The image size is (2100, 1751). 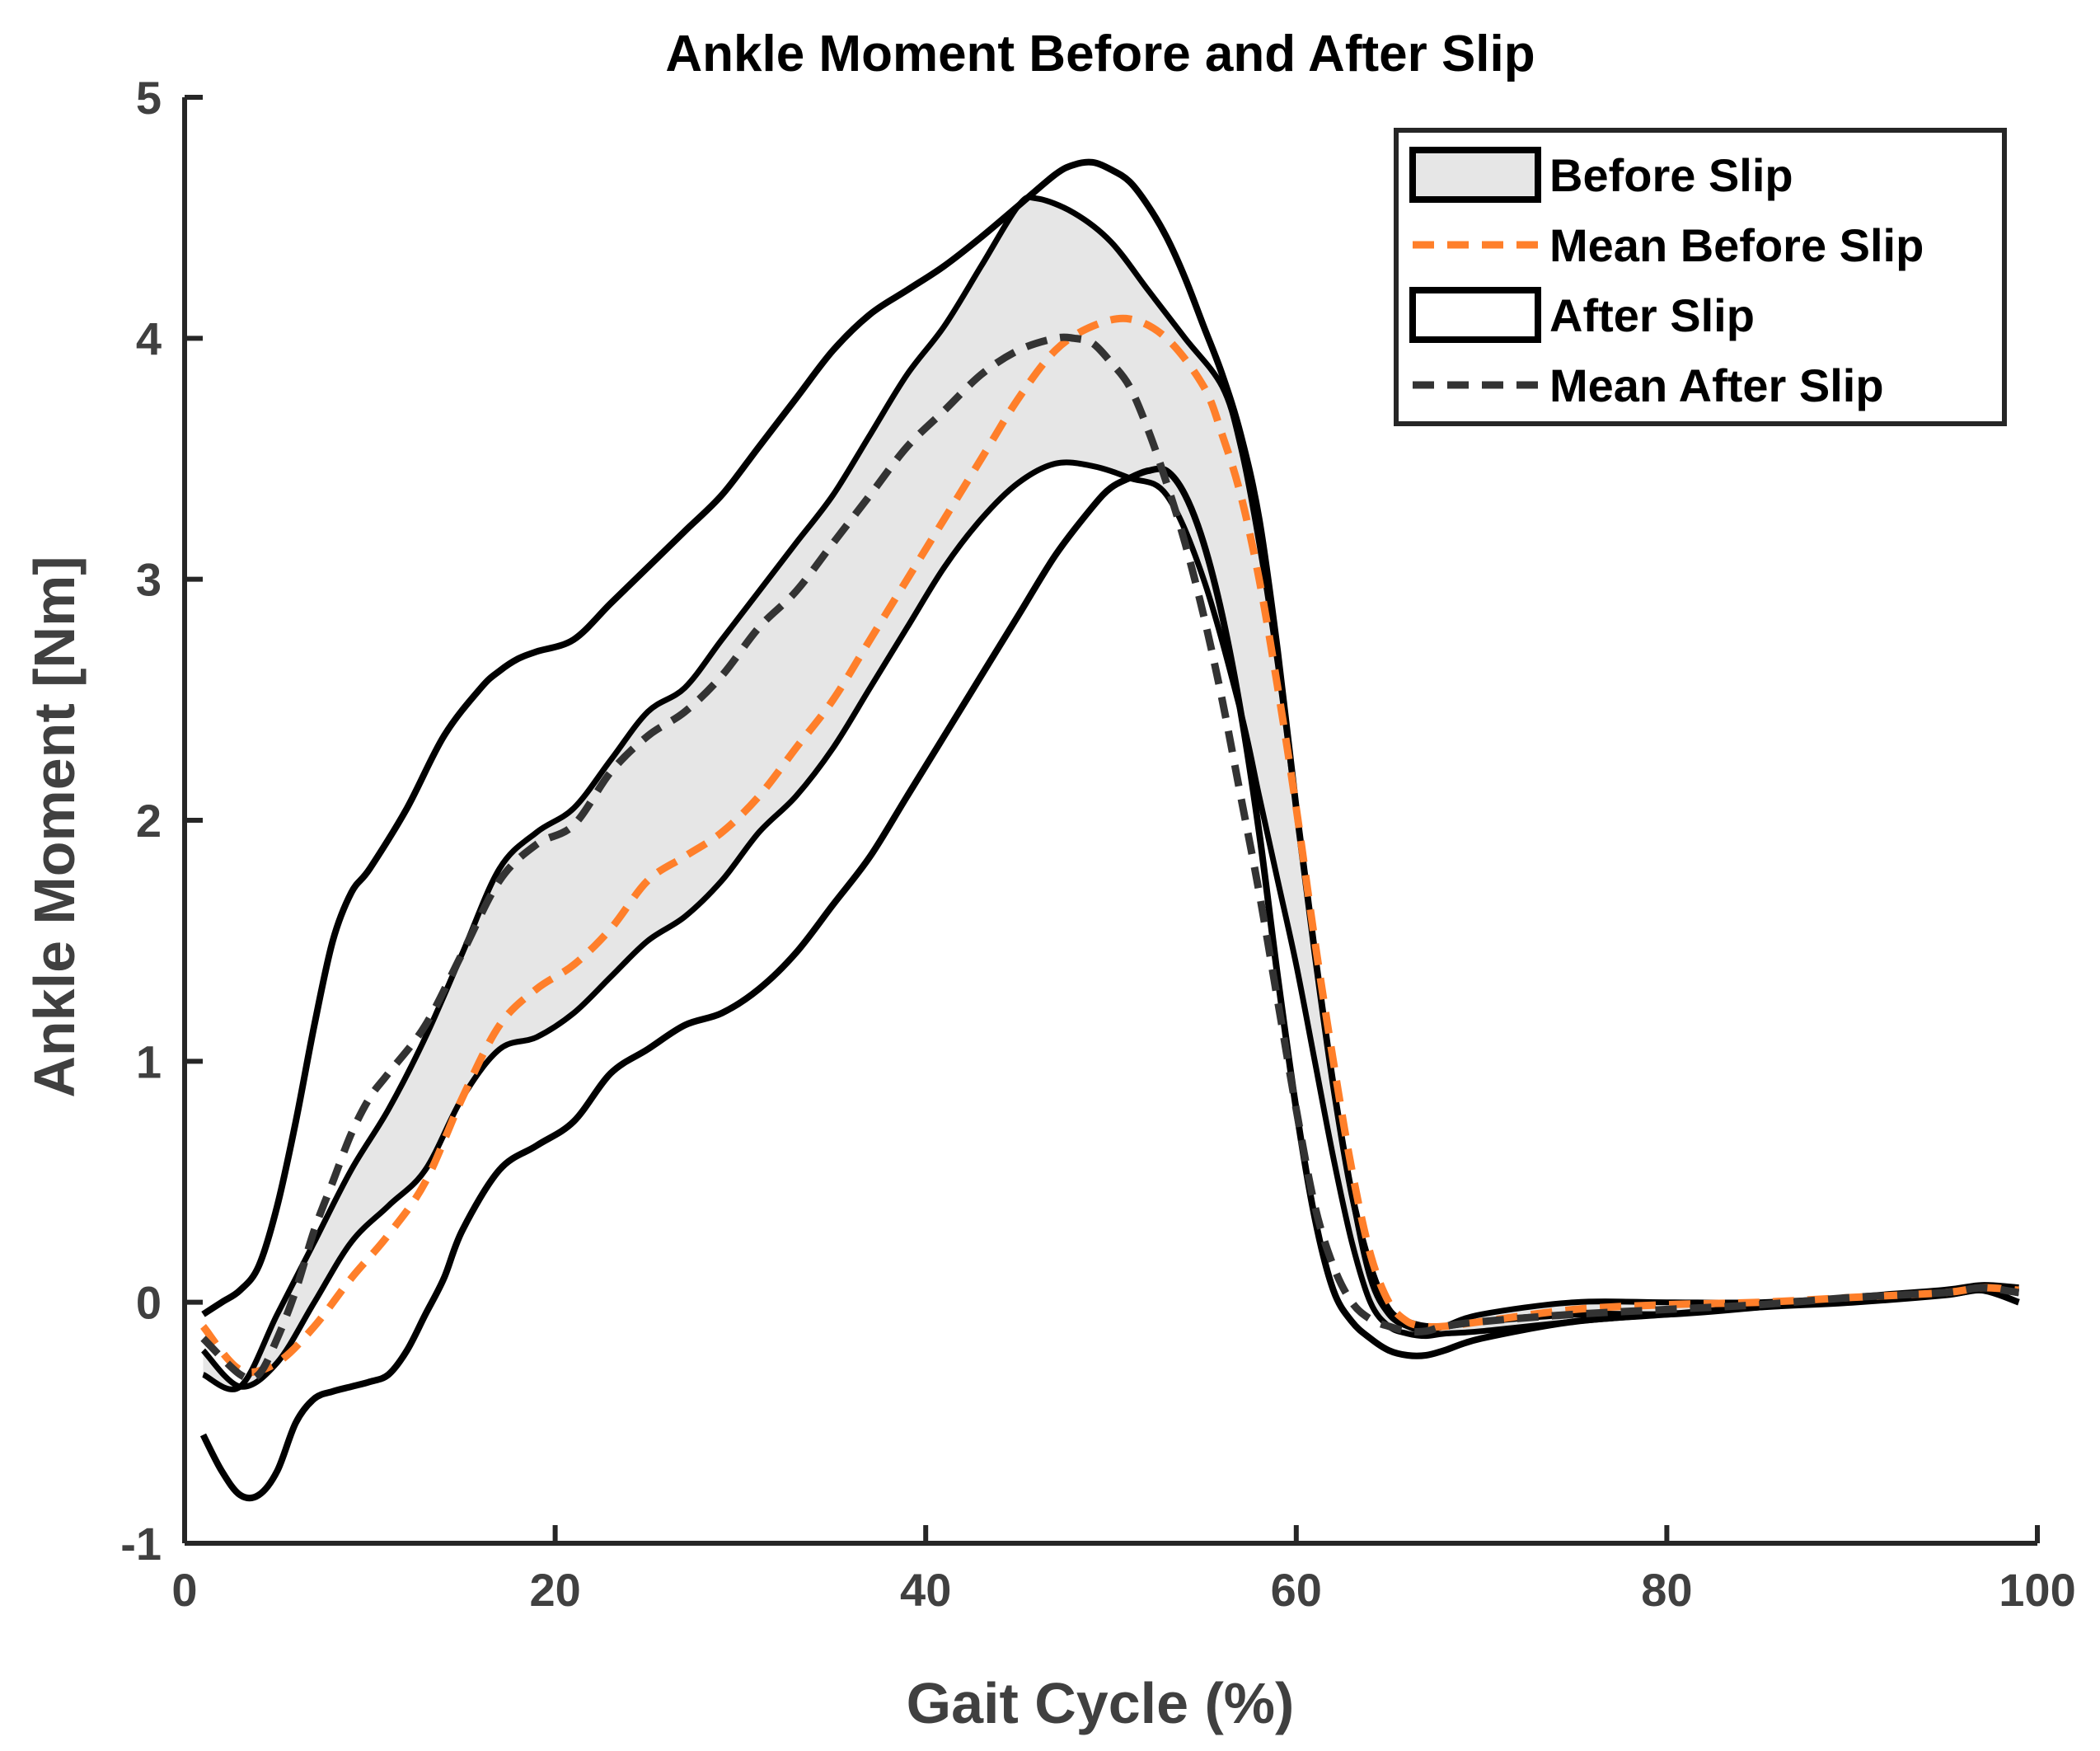 I want to click on y-tick-label: 1, so click(x=149, y=1061).